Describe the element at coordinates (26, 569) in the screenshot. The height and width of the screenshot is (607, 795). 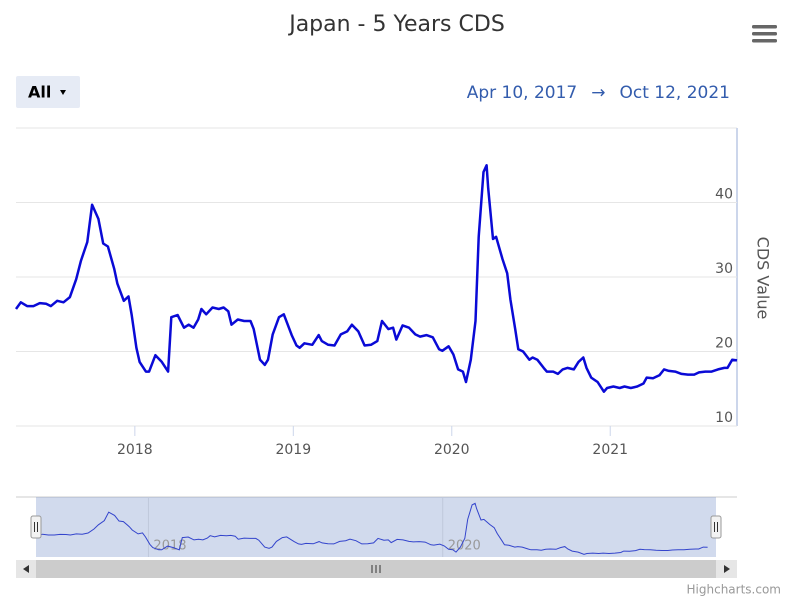
I see `scroll-left-arrow` at that location.